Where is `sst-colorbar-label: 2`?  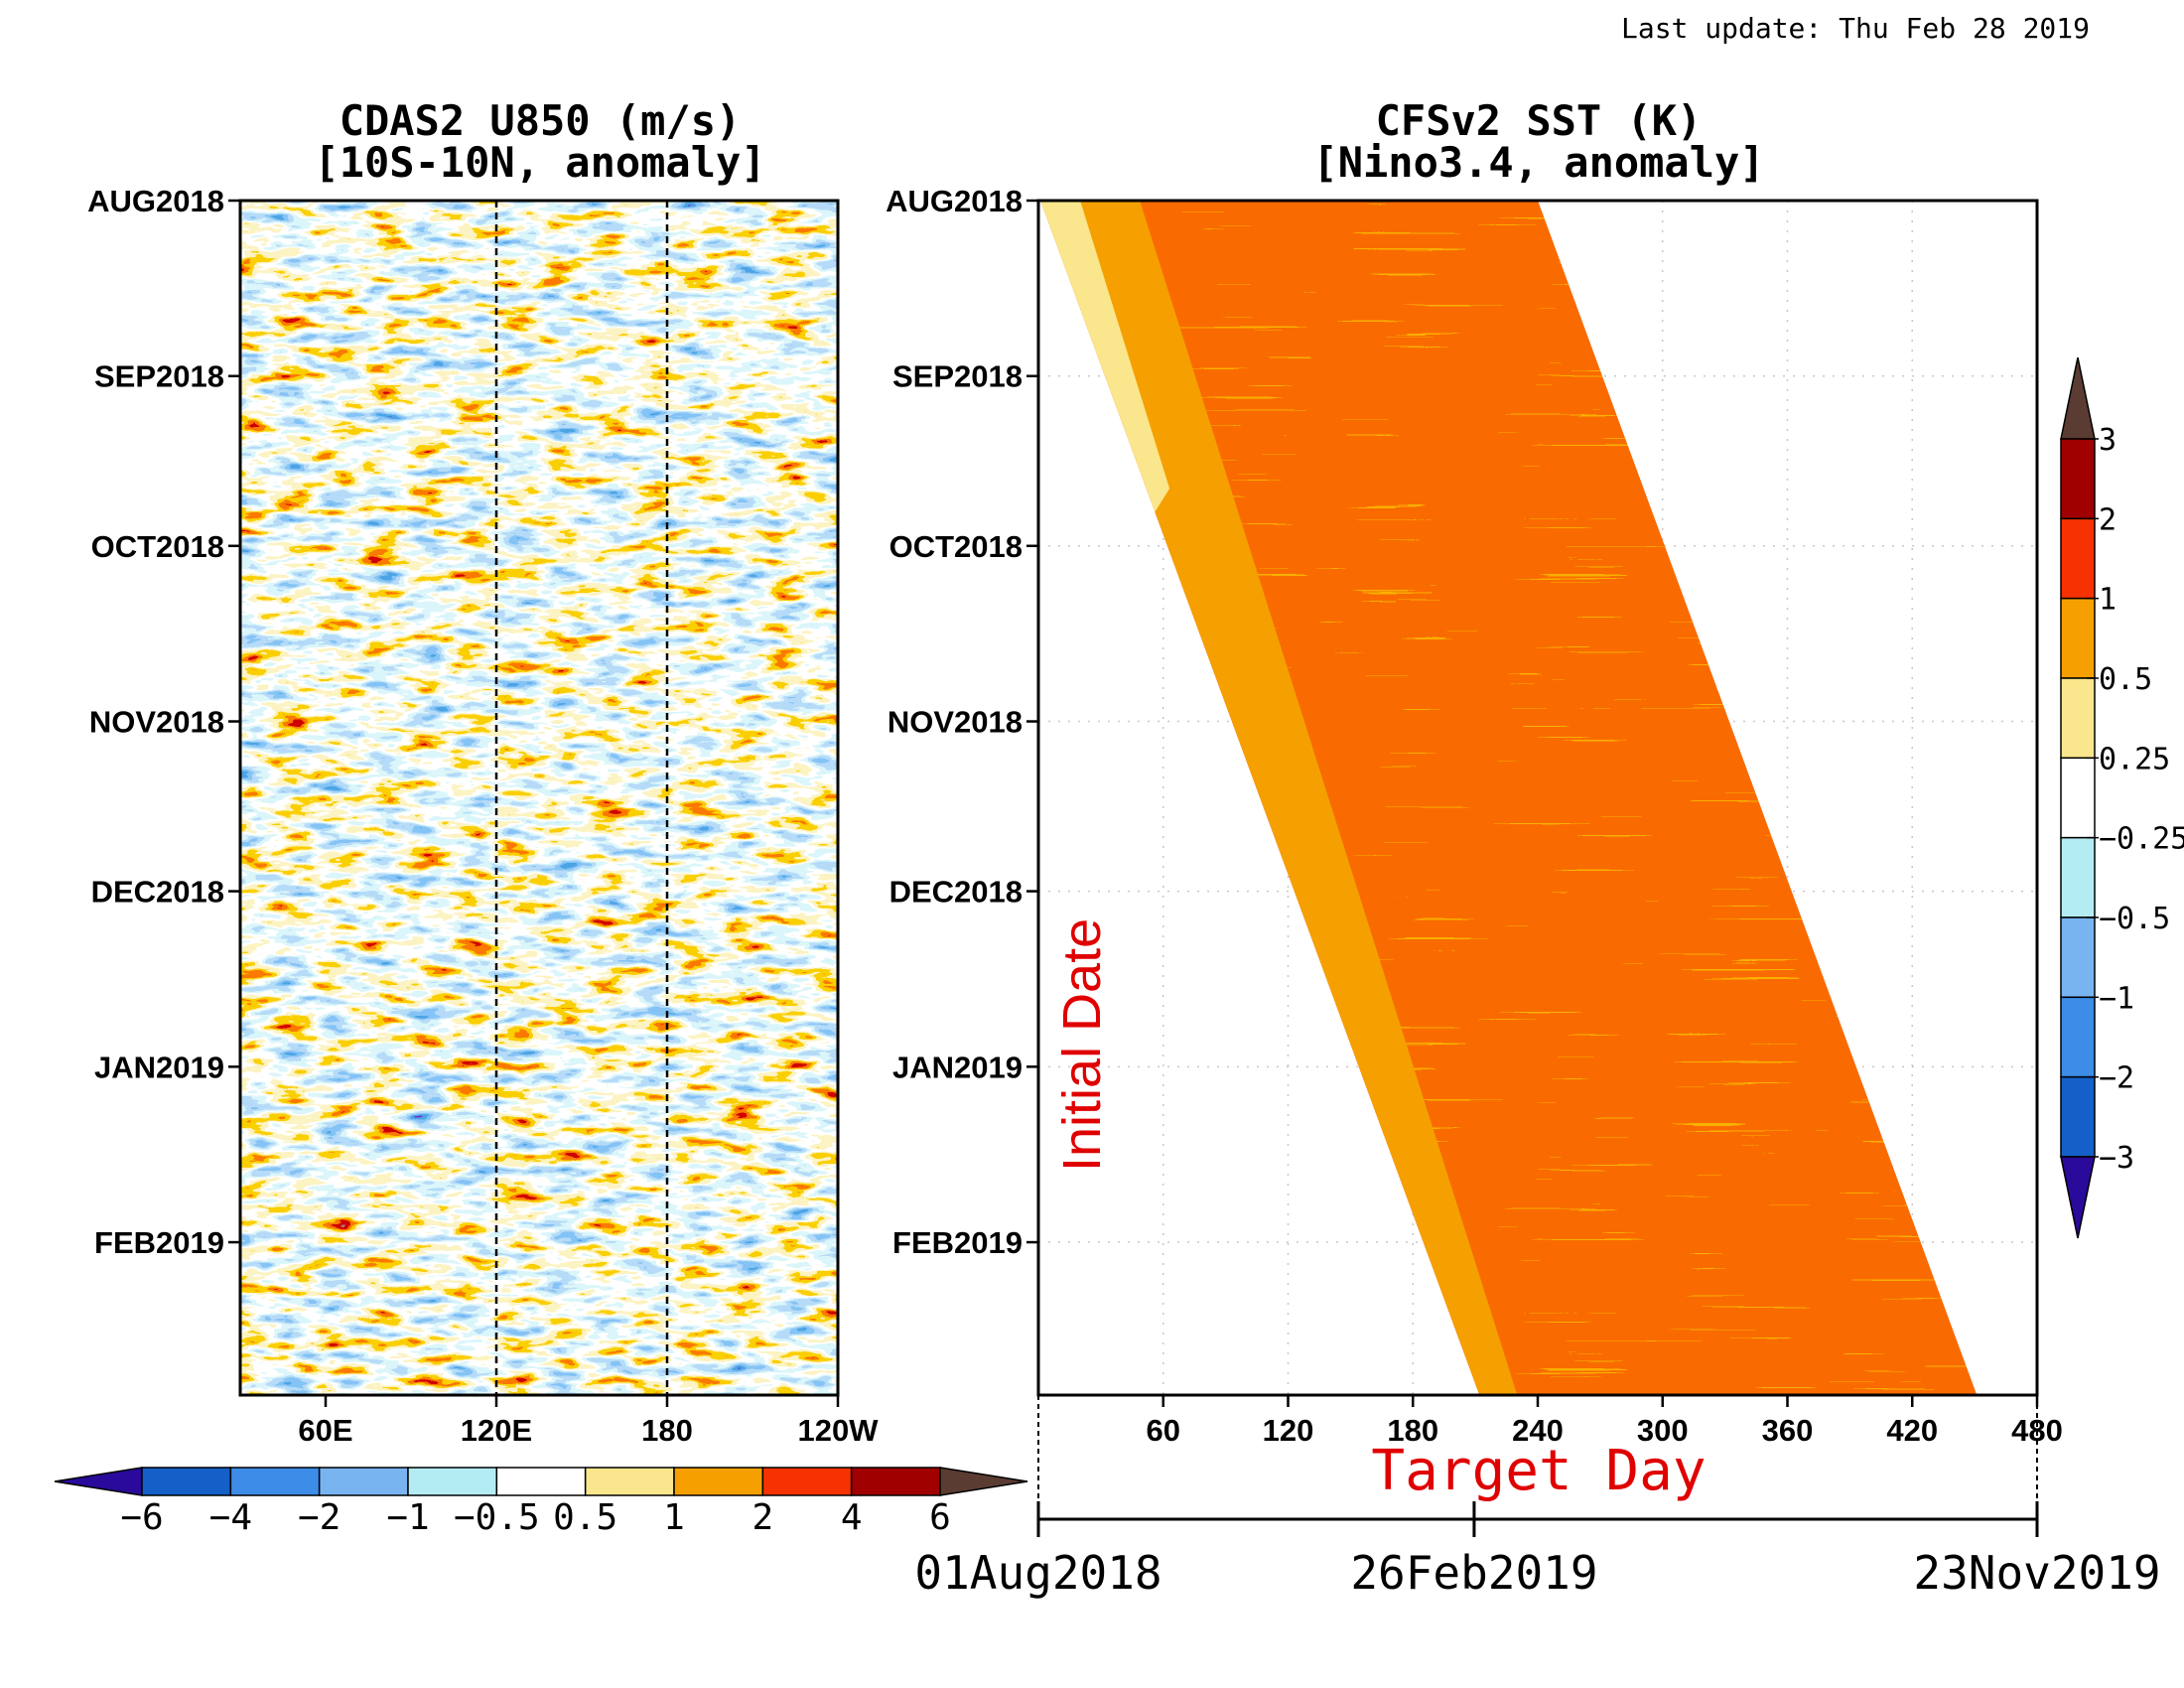 sst-colorbar-label: 2 is located at coordinates (2107, 519).